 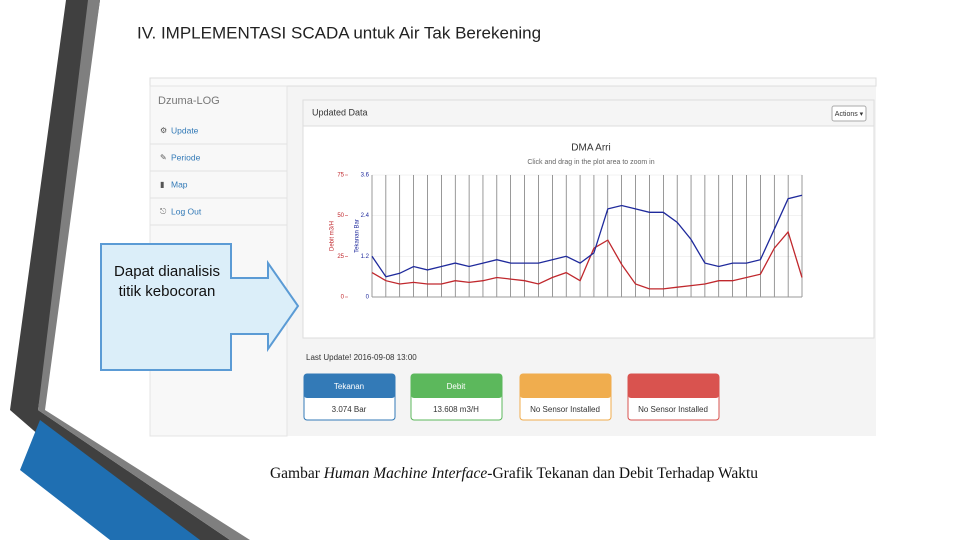 I want to click on callout: Dapat dianalisis titik kebocoran, so click(x=167, y=281).